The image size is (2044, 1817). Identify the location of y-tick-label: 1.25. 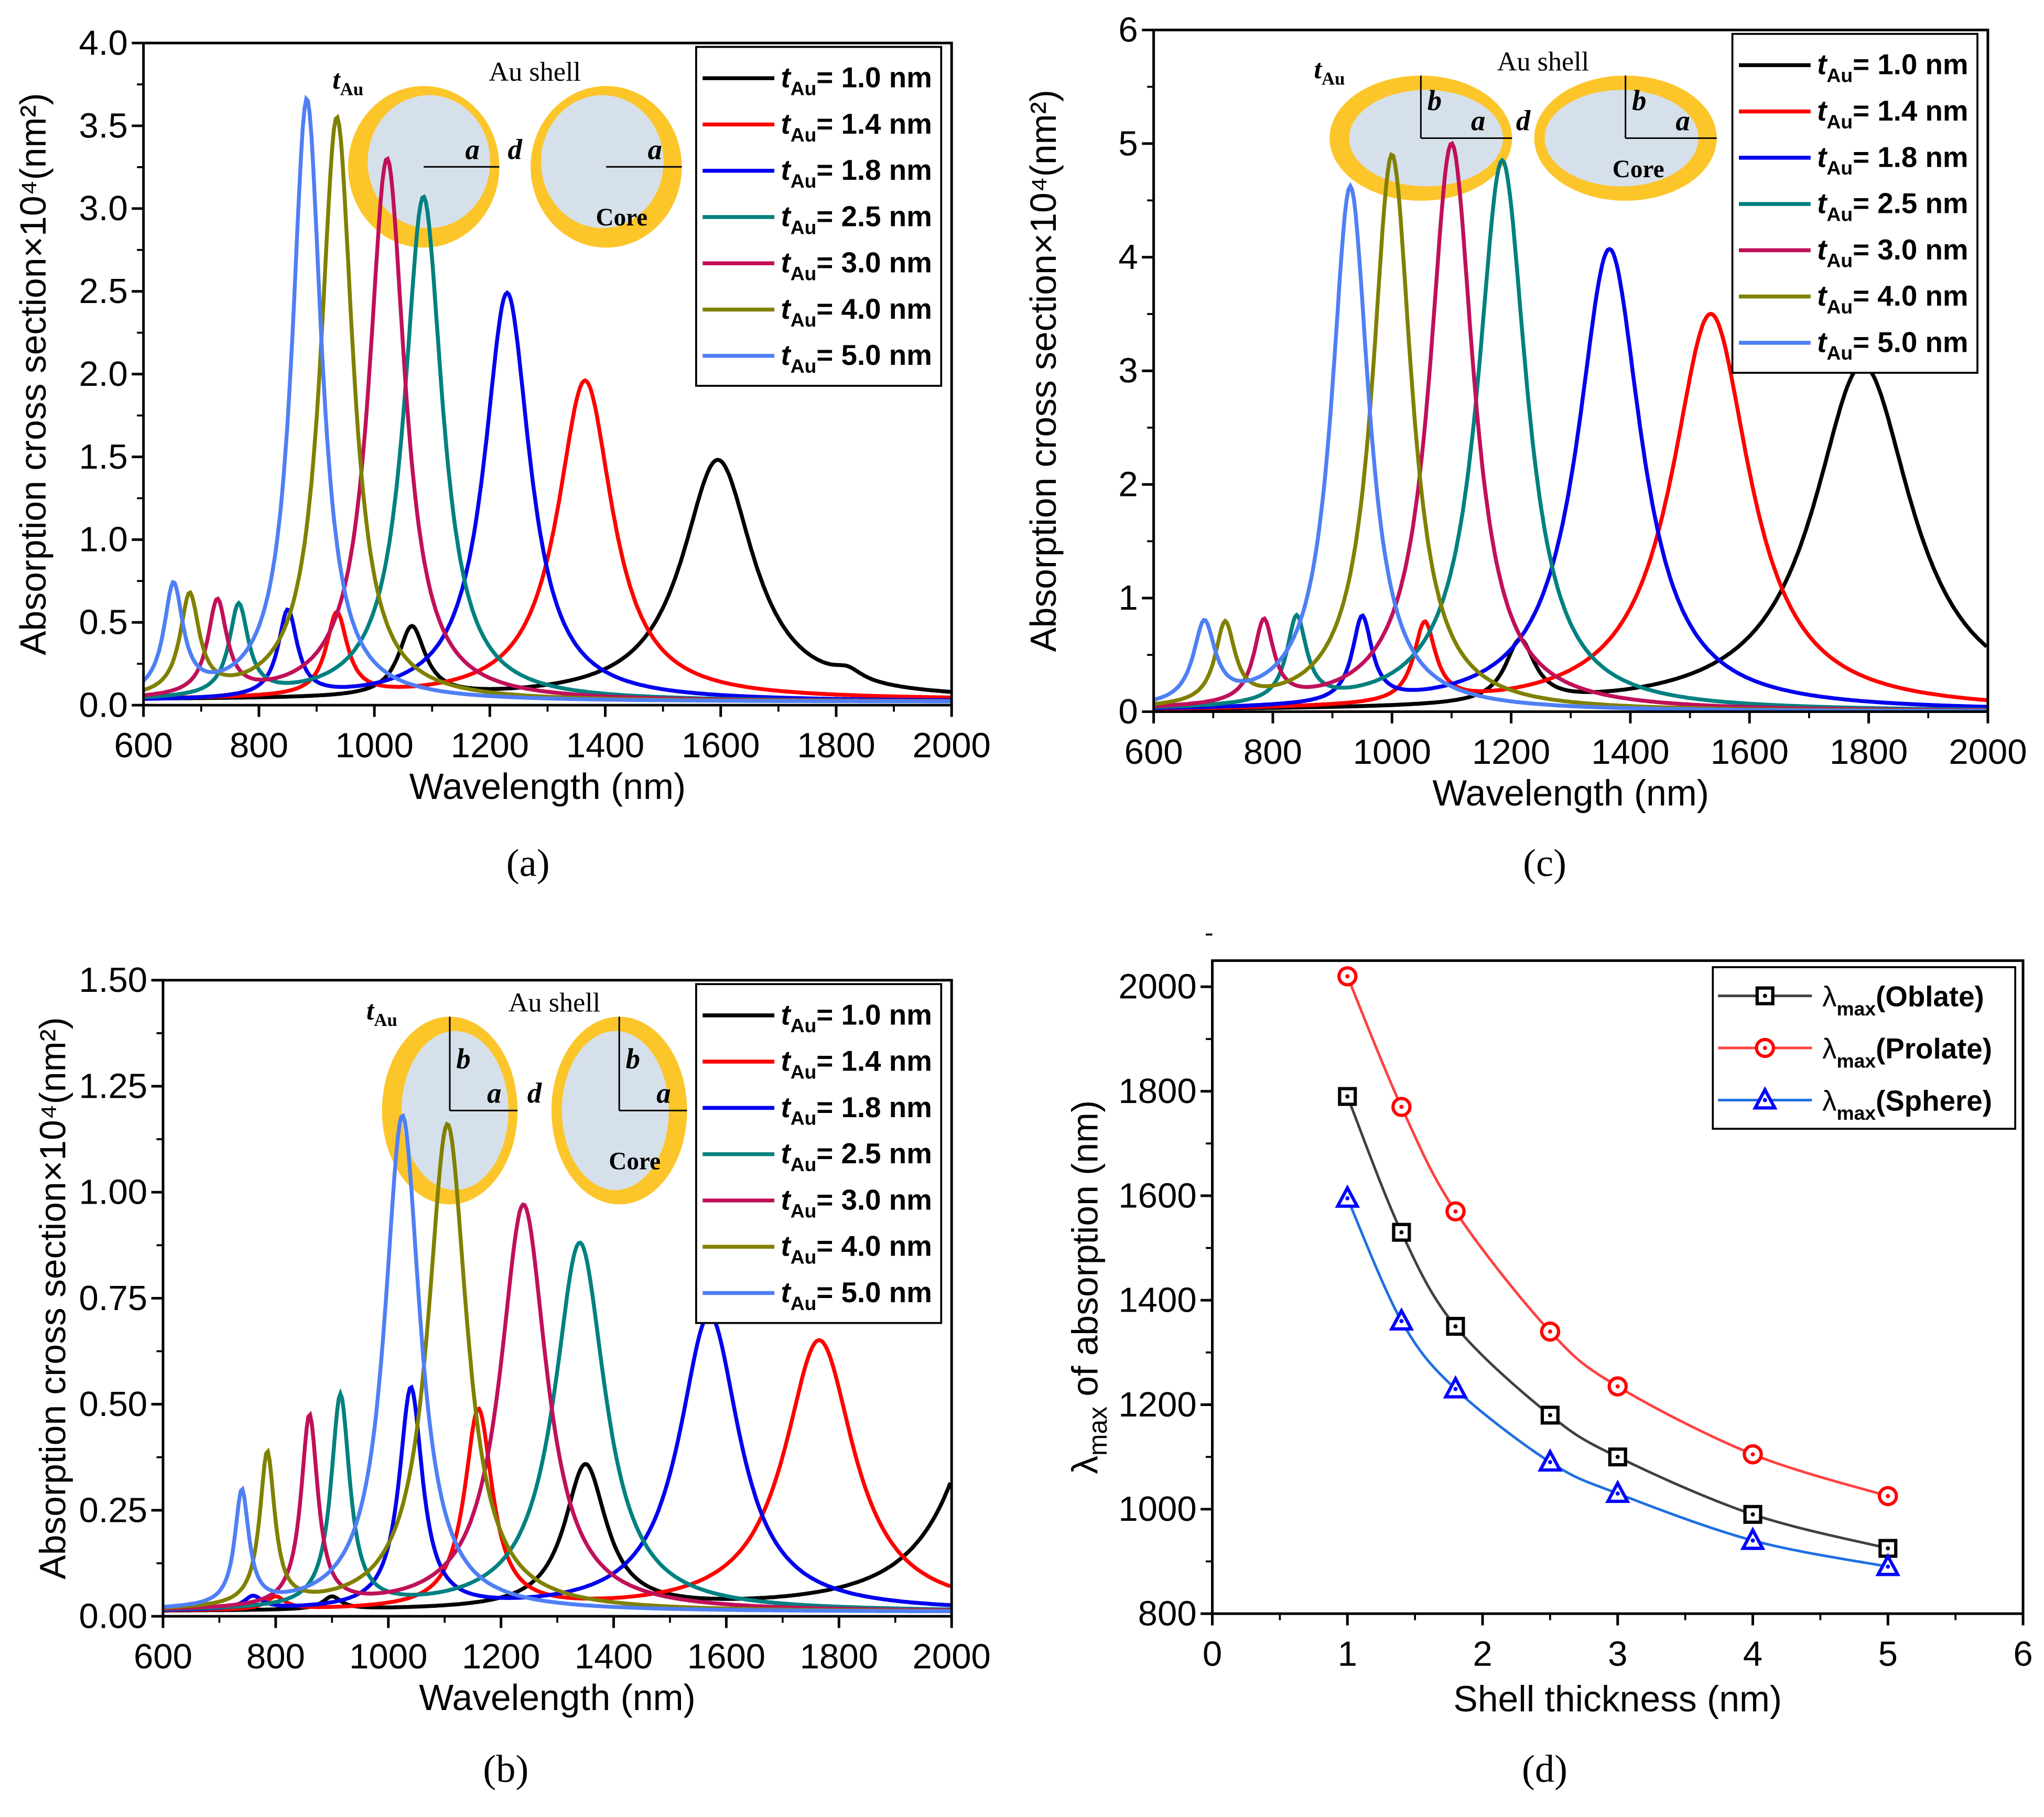
(113, 1086).